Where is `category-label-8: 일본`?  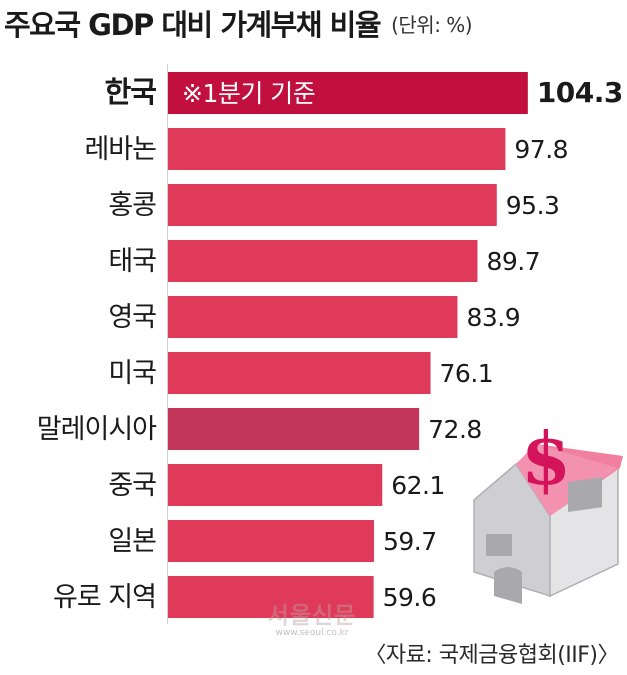
category-label-8: 일본 is located at coordinates (132, 541).